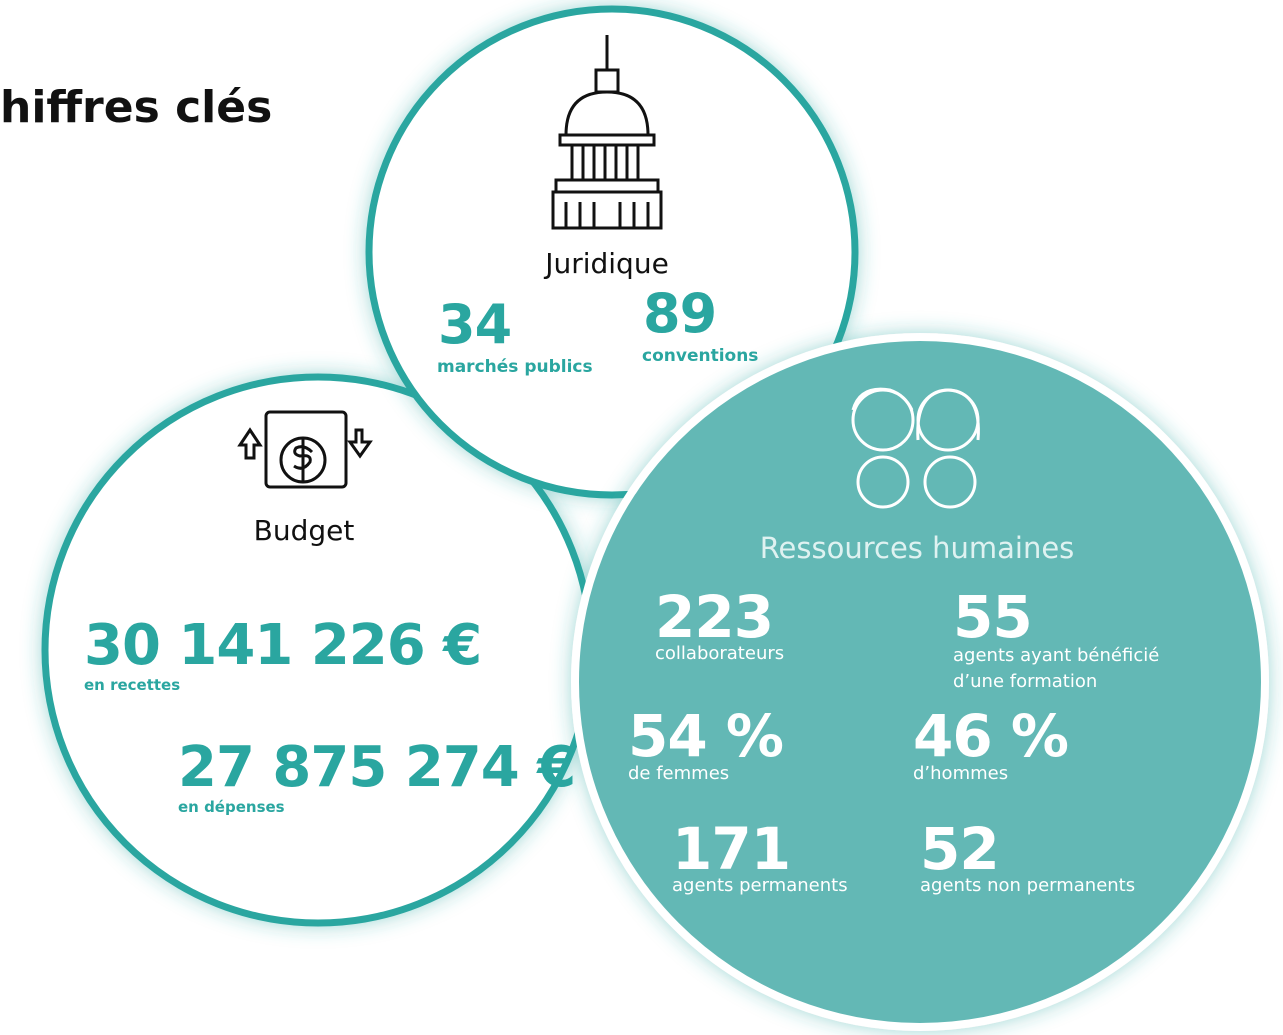  I want to click on building-icon, so click(607, 132).